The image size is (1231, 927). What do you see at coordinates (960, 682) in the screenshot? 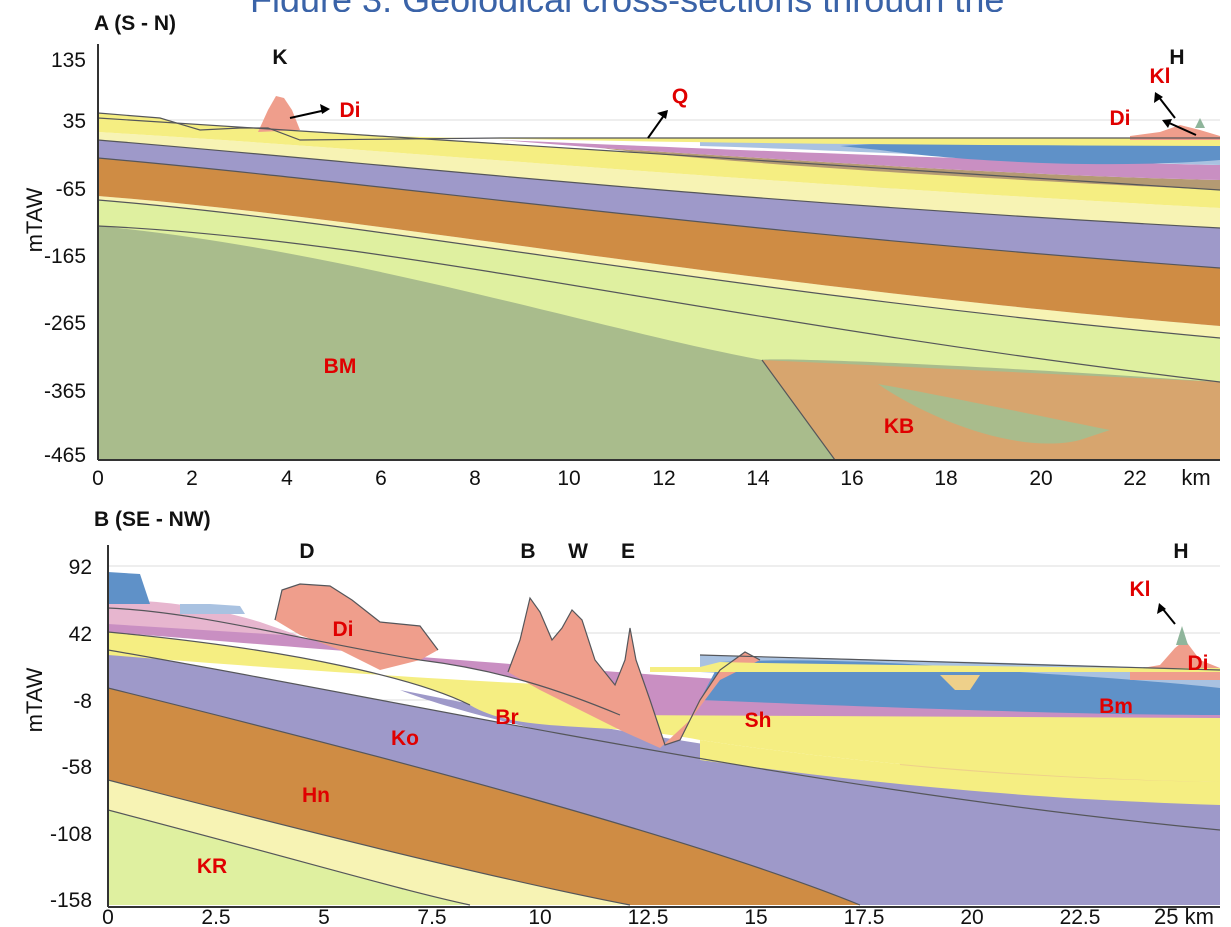
I see `layer-peach-top` at bounding box center [960, 682].